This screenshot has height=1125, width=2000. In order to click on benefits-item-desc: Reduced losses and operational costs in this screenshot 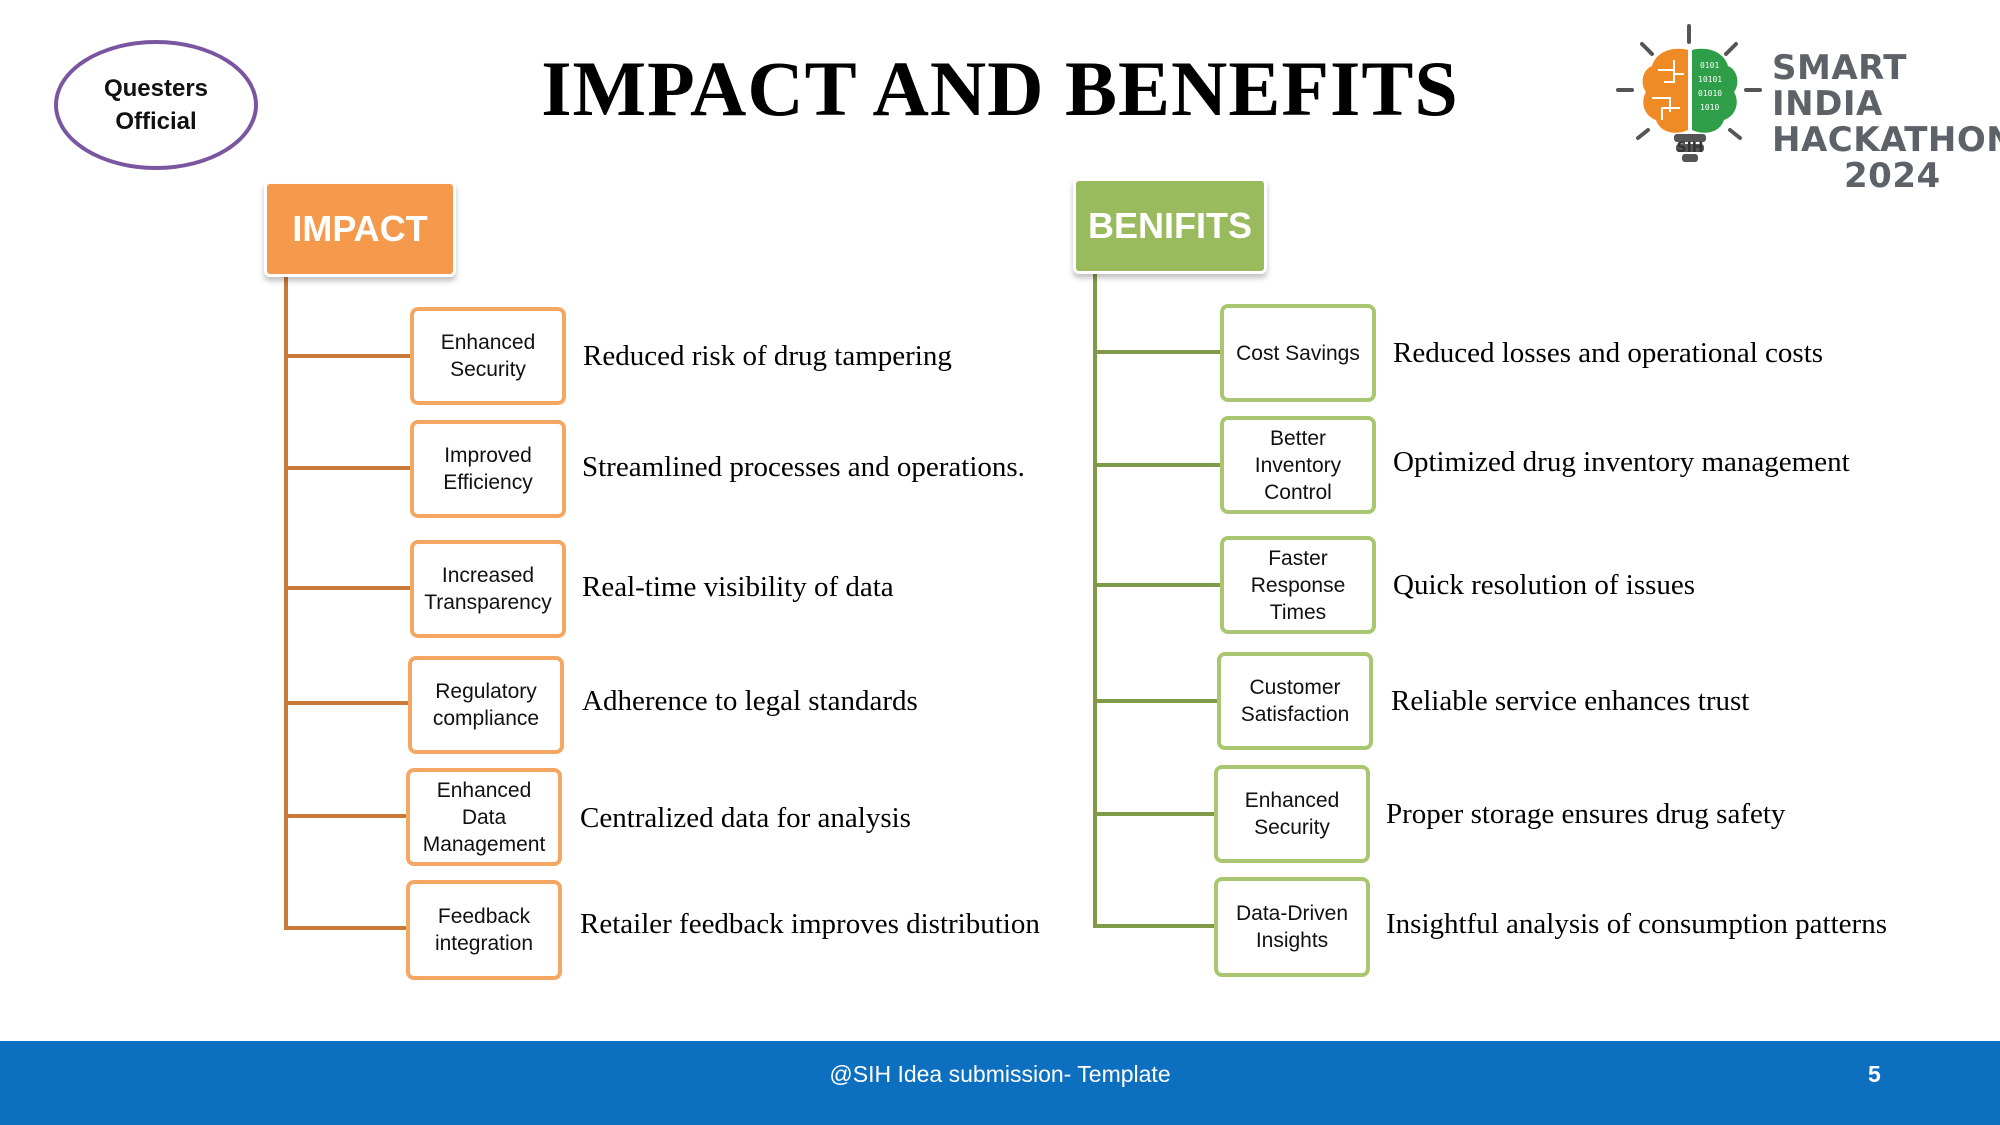, I will do `click(1608, 353)`.